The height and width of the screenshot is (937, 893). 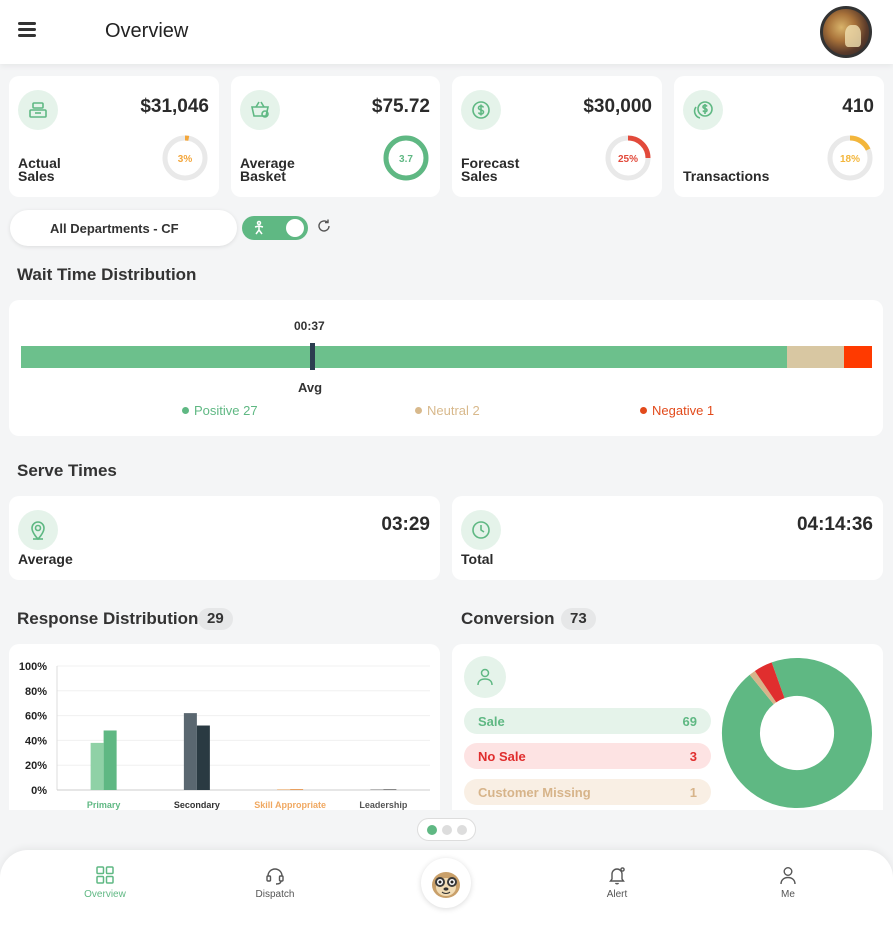 I want to click on conversion-item-value: 69, so click(x=689, y=721).